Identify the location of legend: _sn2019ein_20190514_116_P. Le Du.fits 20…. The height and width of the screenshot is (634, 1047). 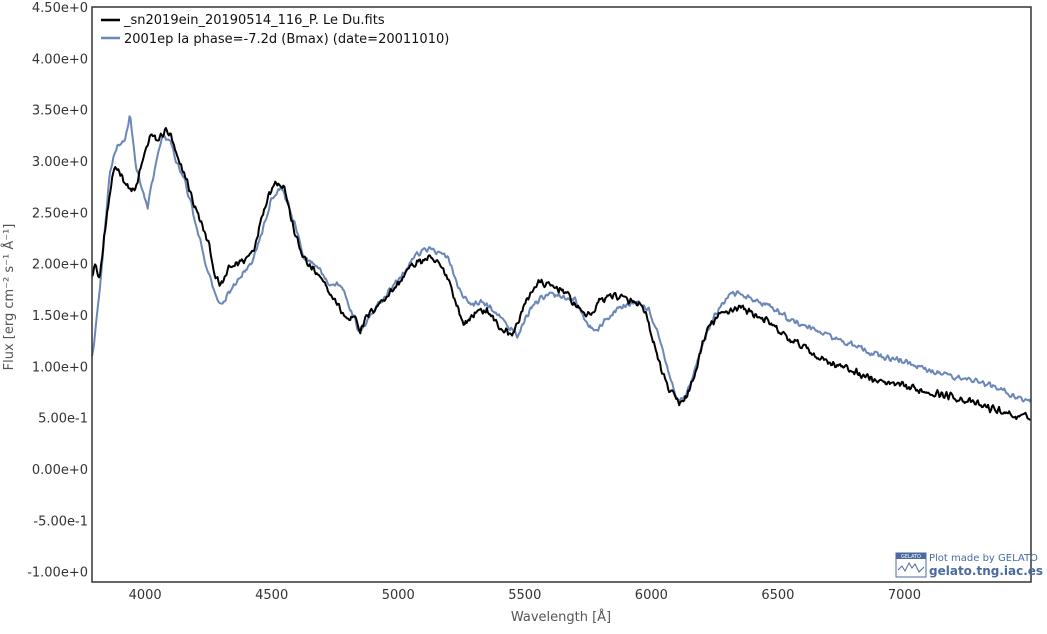
(275, 30).